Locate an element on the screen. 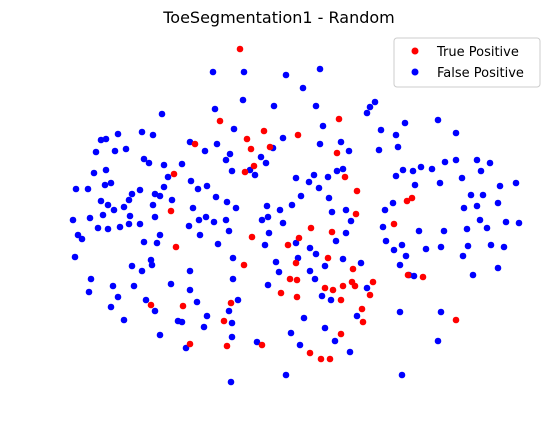  chart-title: ToeSegmentation1 - Random is located at coordinates (279, 17).